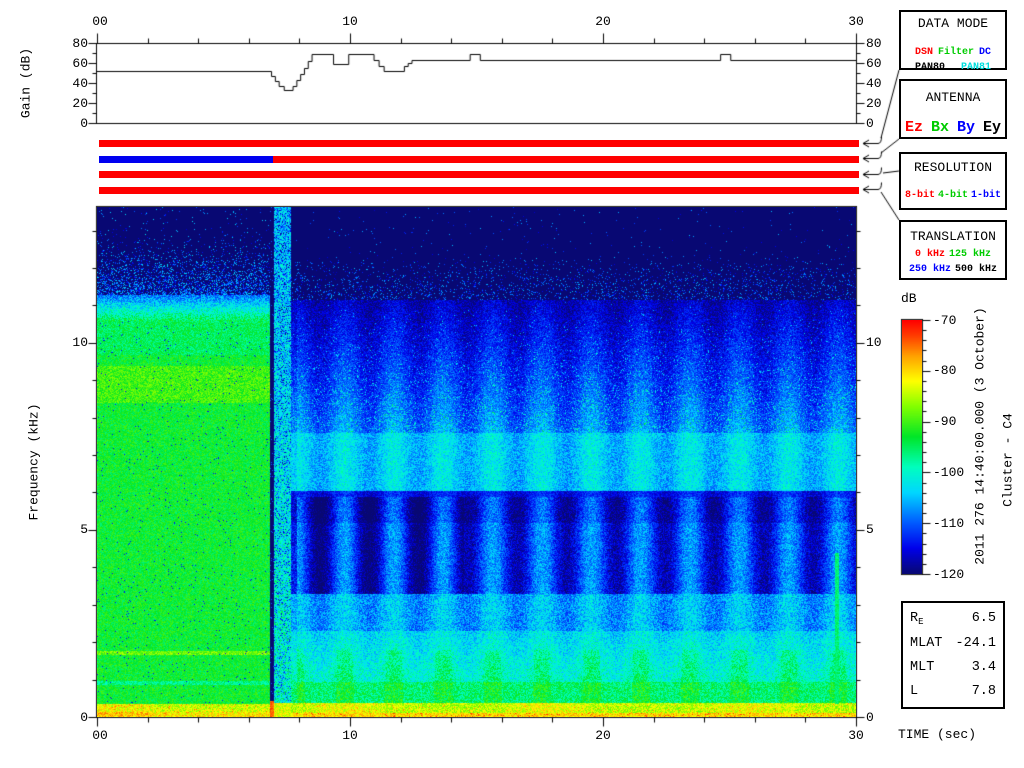  Describe the element at coordinates (976, 67) in the screenshot. I see `data-mode-item-PAN81: PAN81` at that location.